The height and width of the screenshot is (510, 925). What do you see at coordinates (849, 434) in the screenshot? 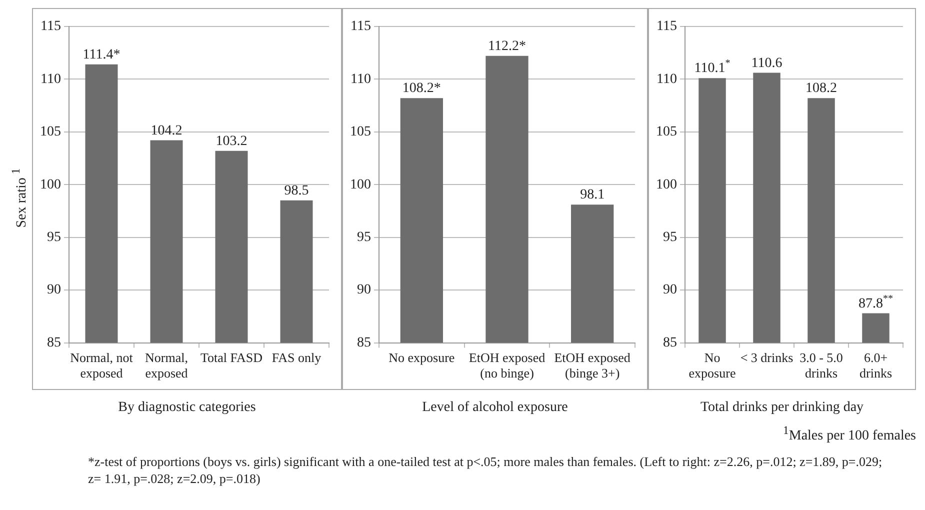
I see `text: $^{1}$Males per 100 females` at bounding box center [849, 434].